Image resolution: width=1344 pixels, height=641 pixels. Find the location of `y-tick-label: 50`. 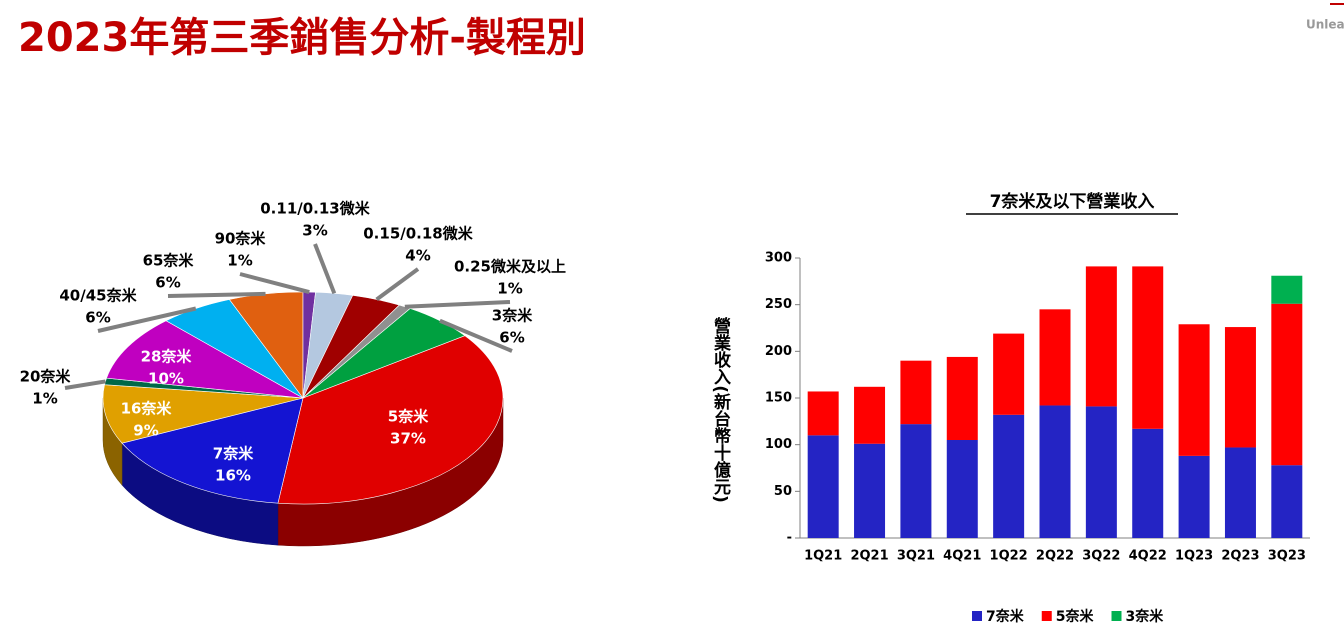

y-tick-label: 50 is located at coordinates (783, 491).